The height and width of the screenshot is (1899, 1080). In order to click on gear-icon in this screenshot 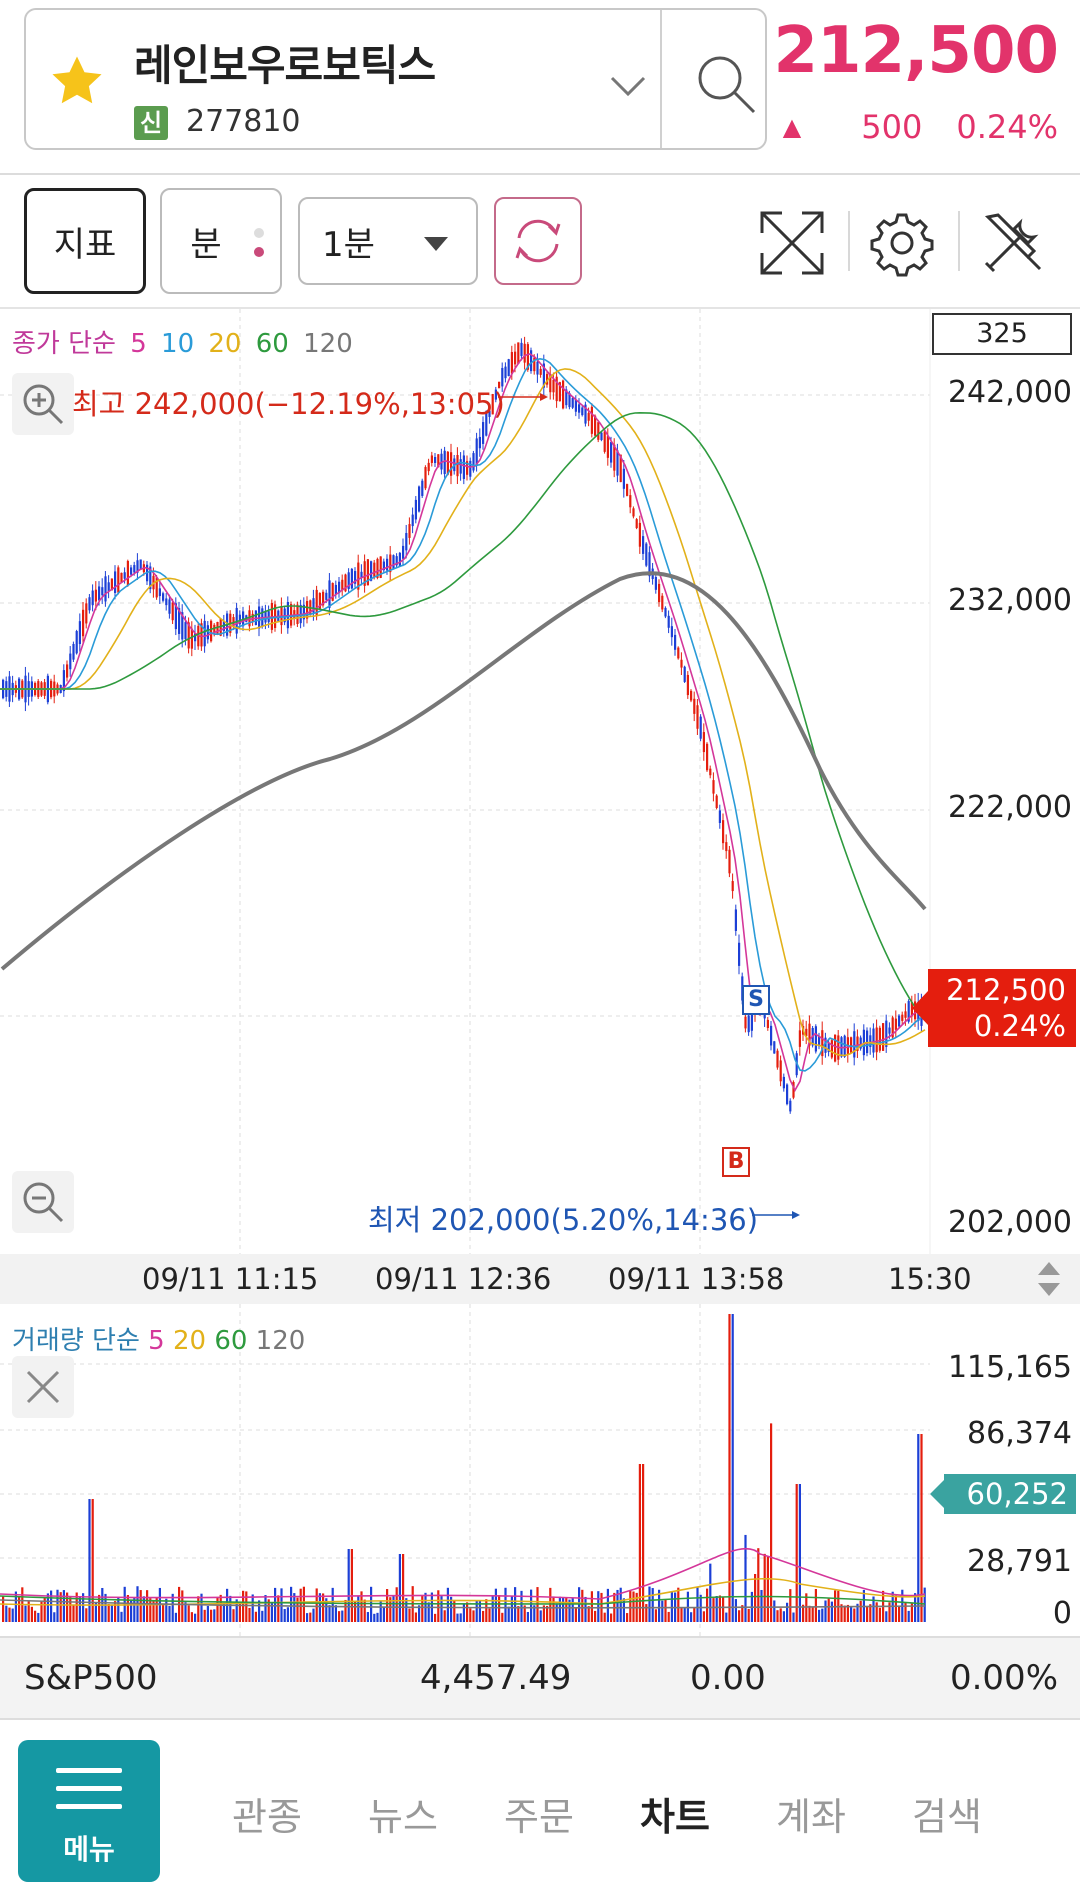, I will do `click(902, 243)`.